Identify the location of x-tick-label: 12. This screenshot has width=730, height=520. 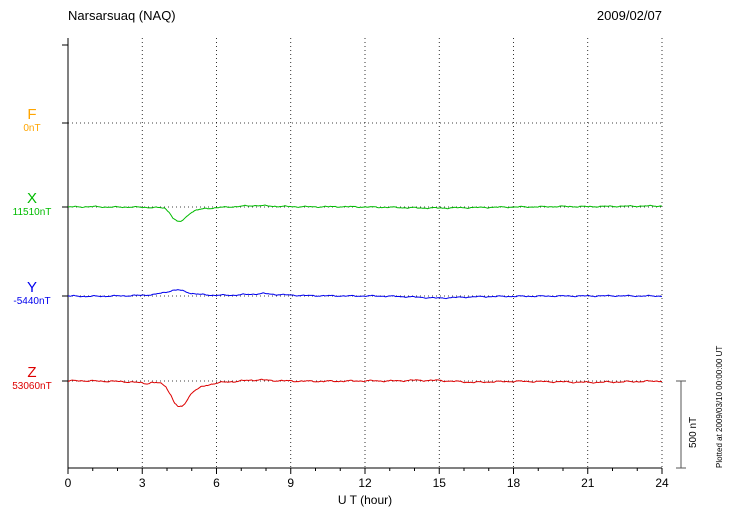
(365, 483).